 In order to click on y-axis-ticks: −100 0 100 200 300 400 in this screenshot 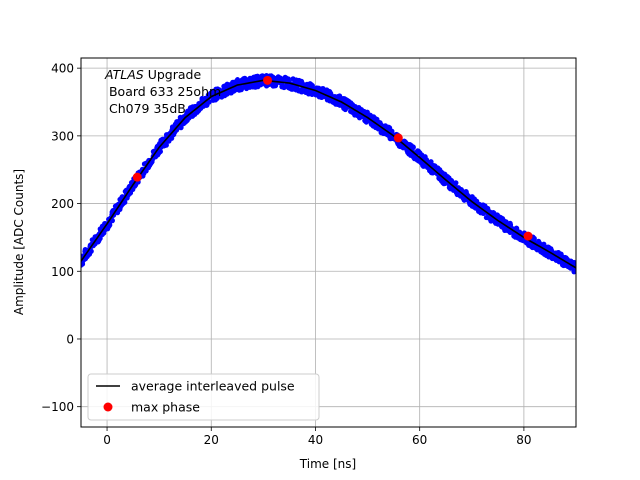, I will do `click(61, 238)`.